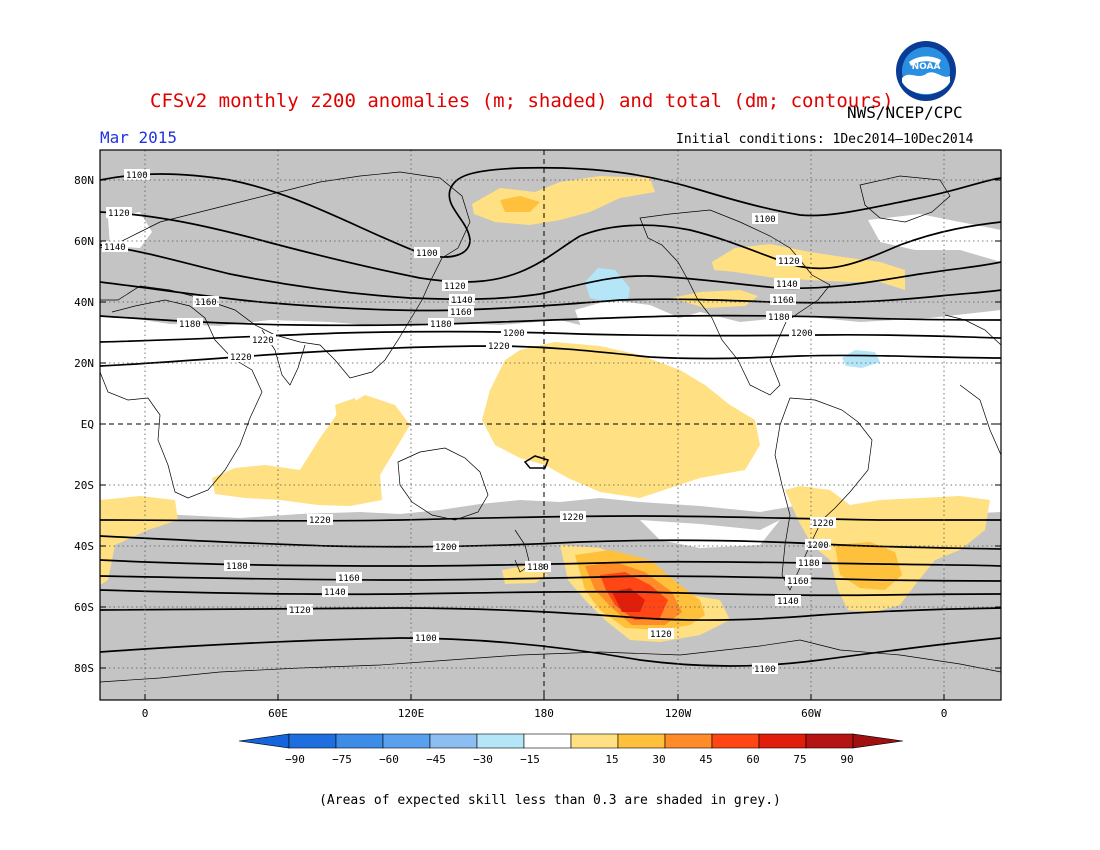 The height and width of the screenshot is (850, 1100). I want to click on lat-label: 40N, so click(84, 302).